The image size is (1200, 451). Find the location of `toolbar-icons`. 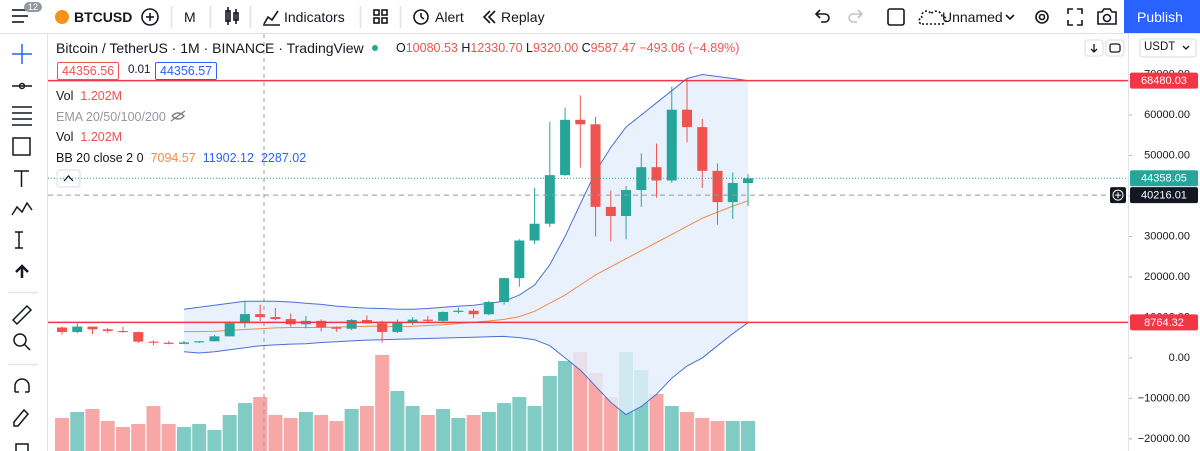

toolbar-icons is located at coordinates (564, 17).